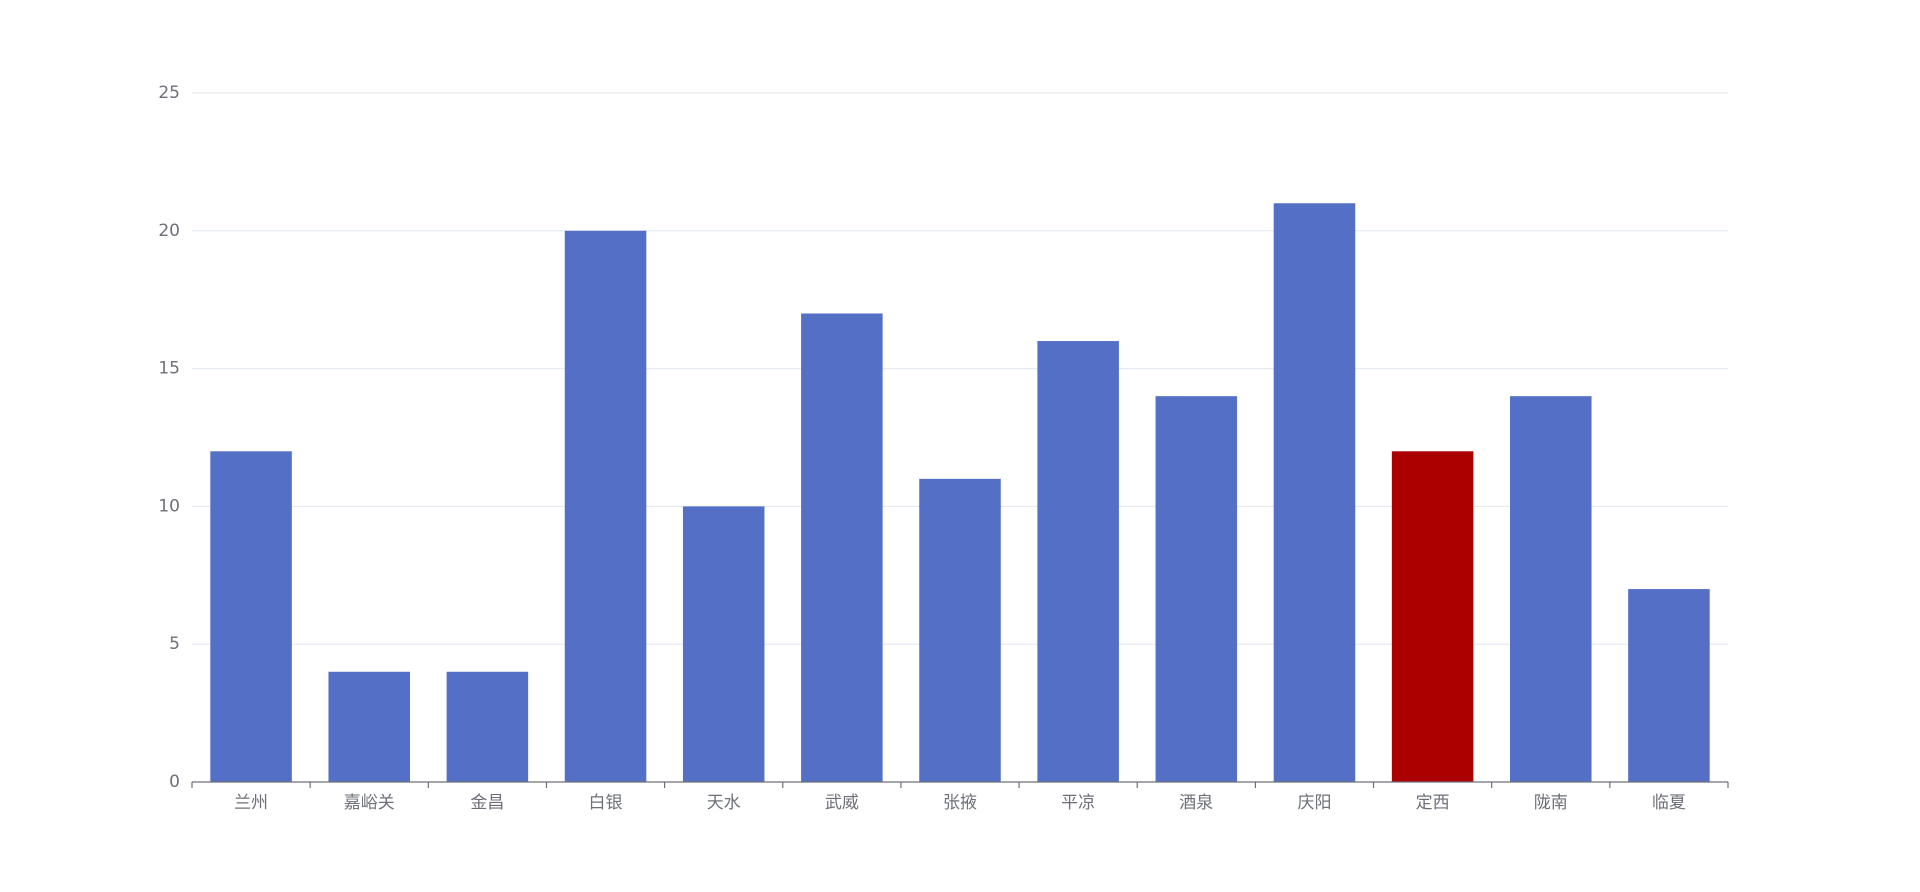 The width and height of the screenshot is (1920, 892). Describe the element at coordinates (1551, 803) in the screenshot. I see `x-tick-label: 陇南` at that location.